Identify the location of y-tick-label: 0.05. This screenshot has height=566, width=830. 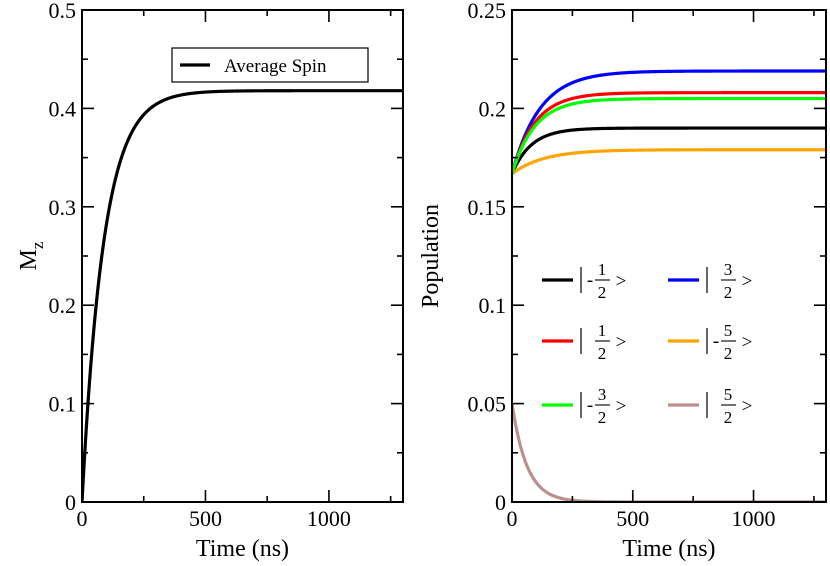
(487, 404).